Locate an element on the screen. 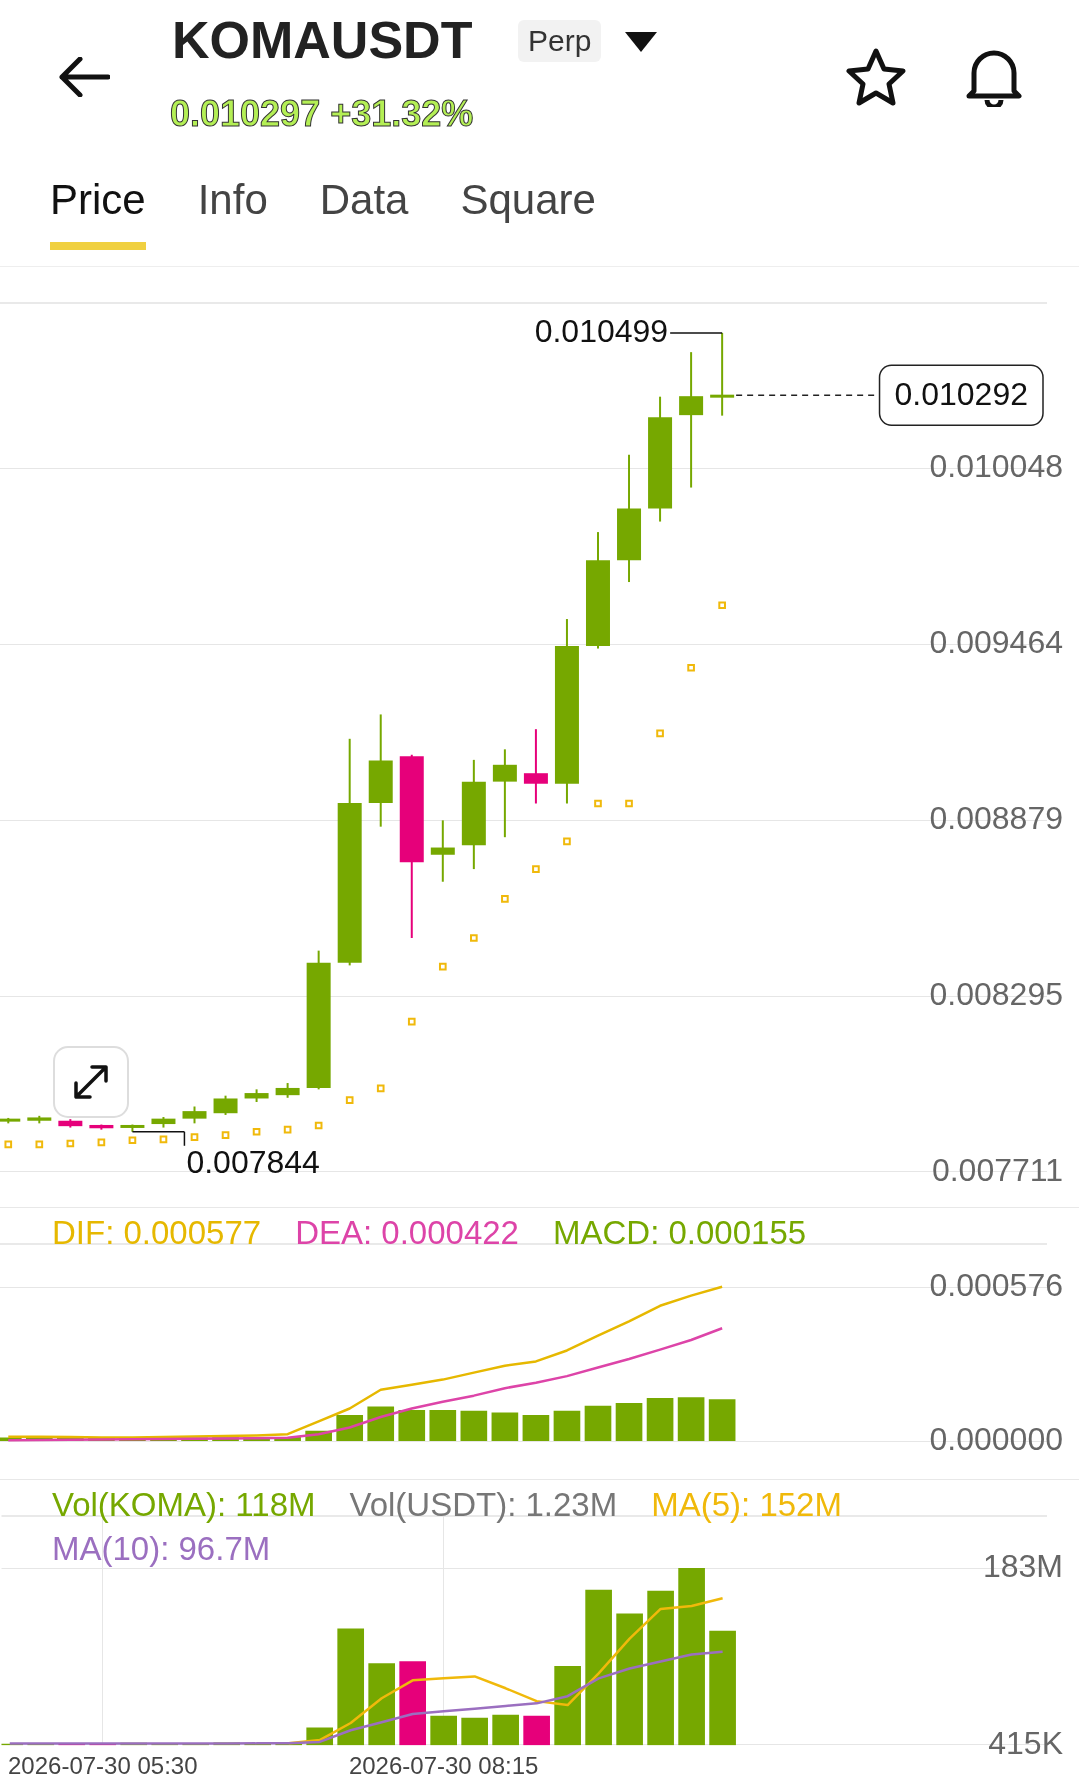  y-tick-label: 0.007711 is located at coordinates (997, 1169).